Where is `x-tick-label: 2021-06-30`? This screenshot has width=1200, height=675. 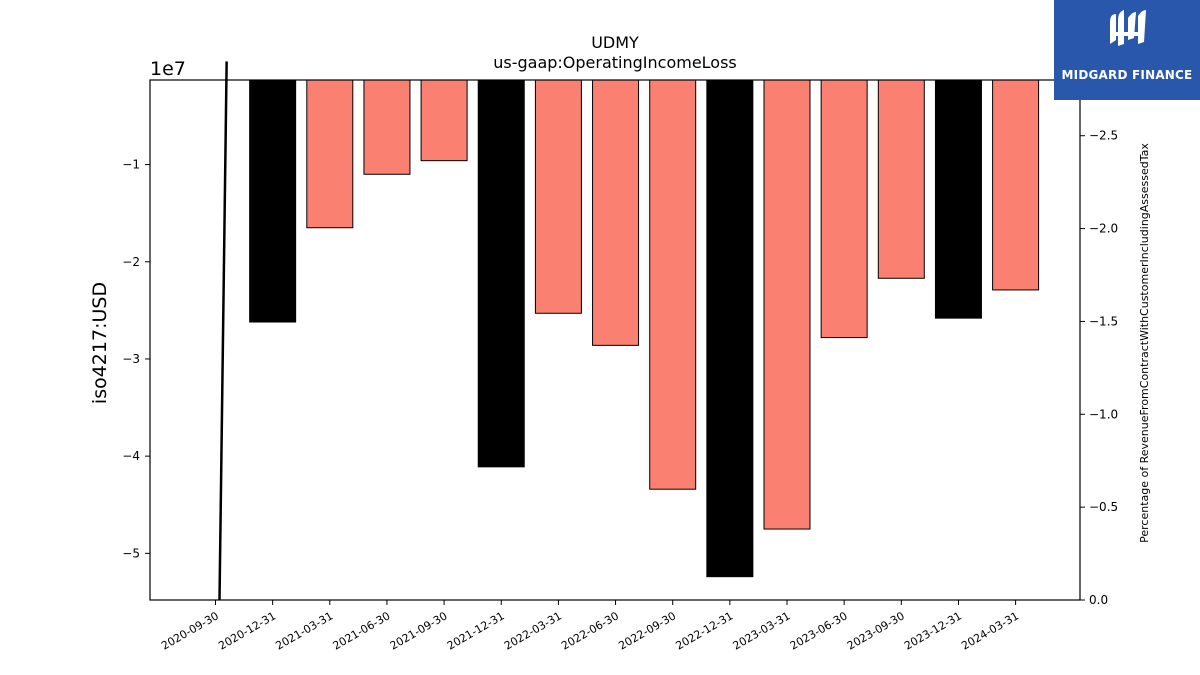 x-tick-label: 2021-06-30 is located at coordinates (362, 630).